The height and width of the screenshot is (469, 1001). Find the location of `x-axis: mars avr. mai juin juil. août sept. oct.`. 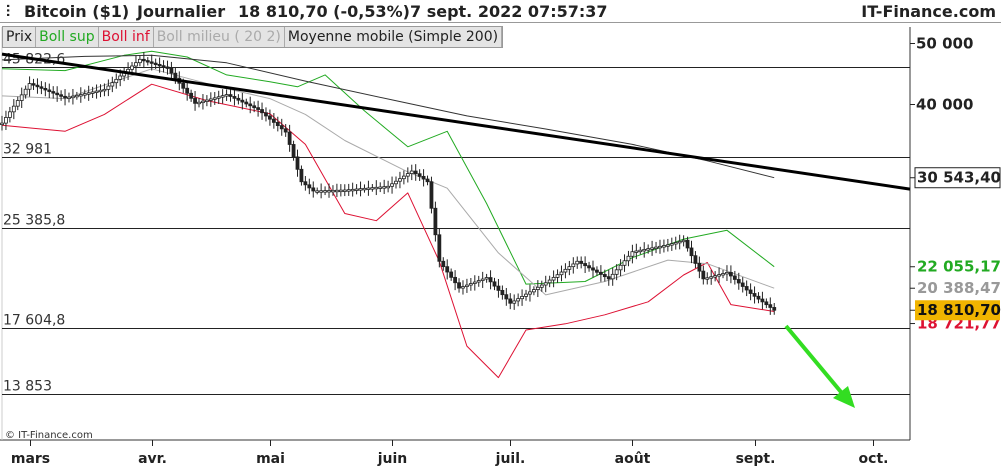

x-axis: mars avr. mai juin juil. août sept. oct. is located at coordinates (449, 453).